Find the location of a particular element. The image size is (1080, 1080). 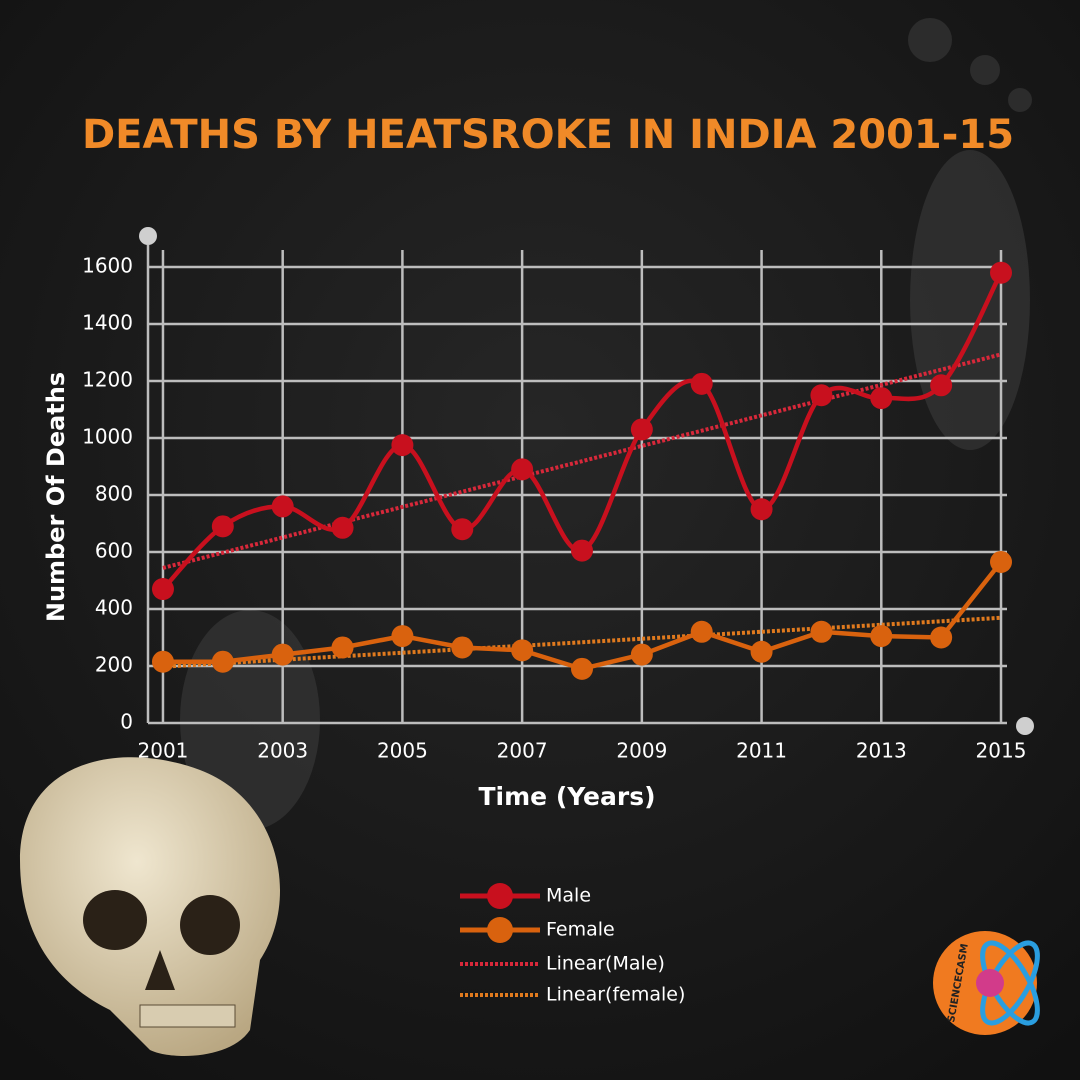

y-tick-label: 600 is located at coordinates (114, 551).